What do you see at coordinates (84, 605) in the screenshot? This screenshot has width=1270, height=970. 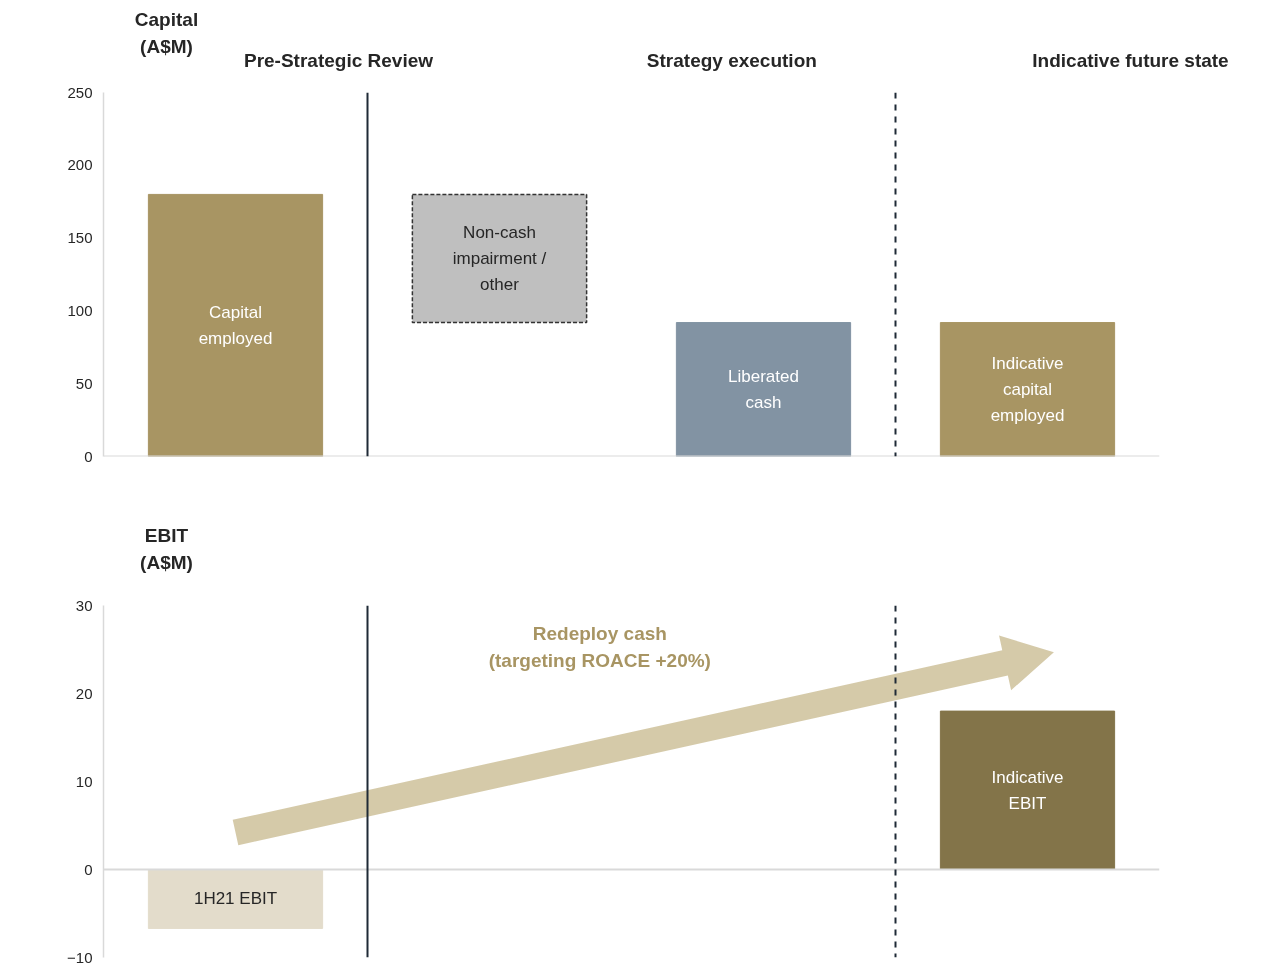 I see `y-tick-label: 30` at bounding box center [84, 605].